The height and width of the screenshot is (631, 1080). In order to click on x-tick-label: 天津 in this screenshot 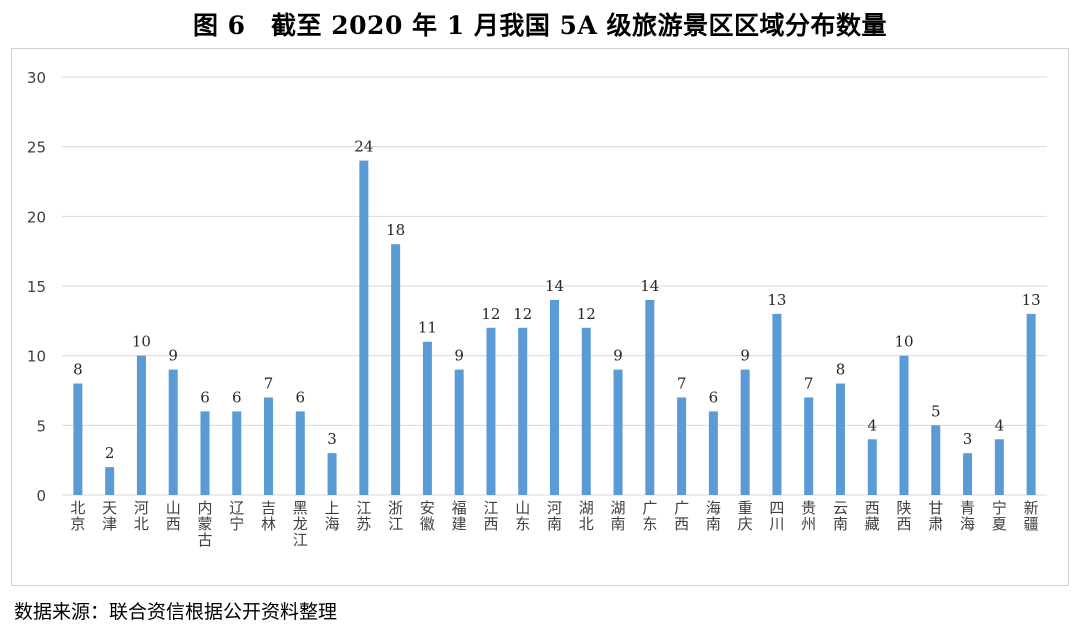, I will do `click(109, 516)`.